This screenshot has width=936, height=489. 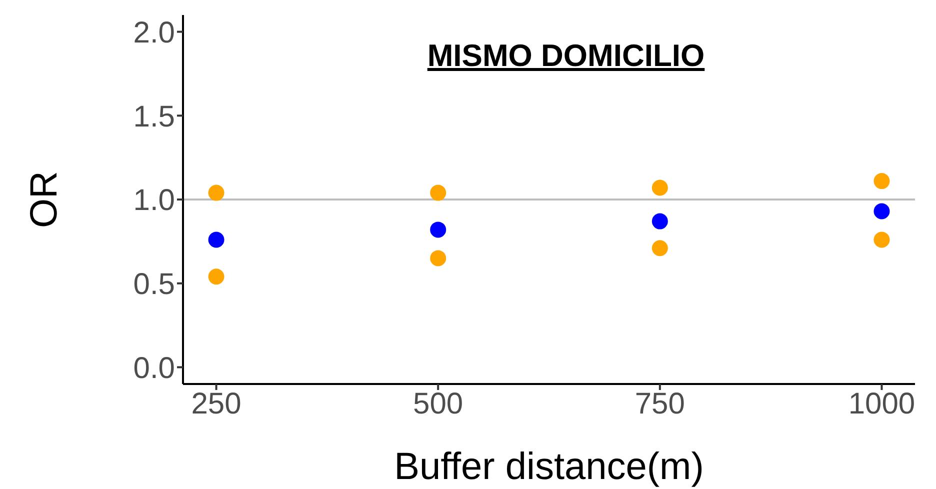 What do you see at coordinates (154, 117) in the screenshot?
I see `y-tick-label: 1.5` at bounding box center [154, 117].